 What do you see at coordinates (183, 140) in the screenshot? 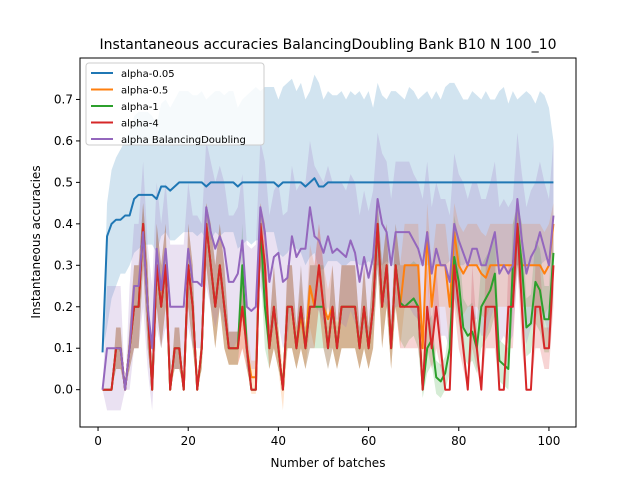
I see `legend-label-alpha-balancingdoubling: alpha BalancingDoubling` at bounding box center [183, 140].